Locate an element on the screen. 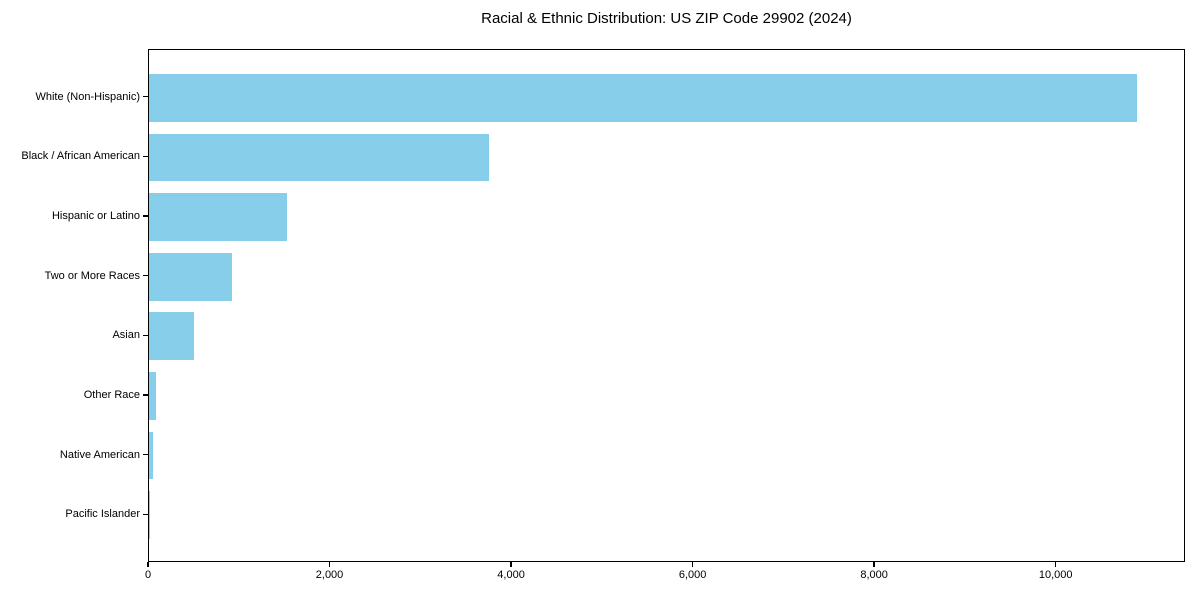 This screenshot has height=600, width=1200. y-tick-label: Pacific Islander is located at coordinates (102, 514).